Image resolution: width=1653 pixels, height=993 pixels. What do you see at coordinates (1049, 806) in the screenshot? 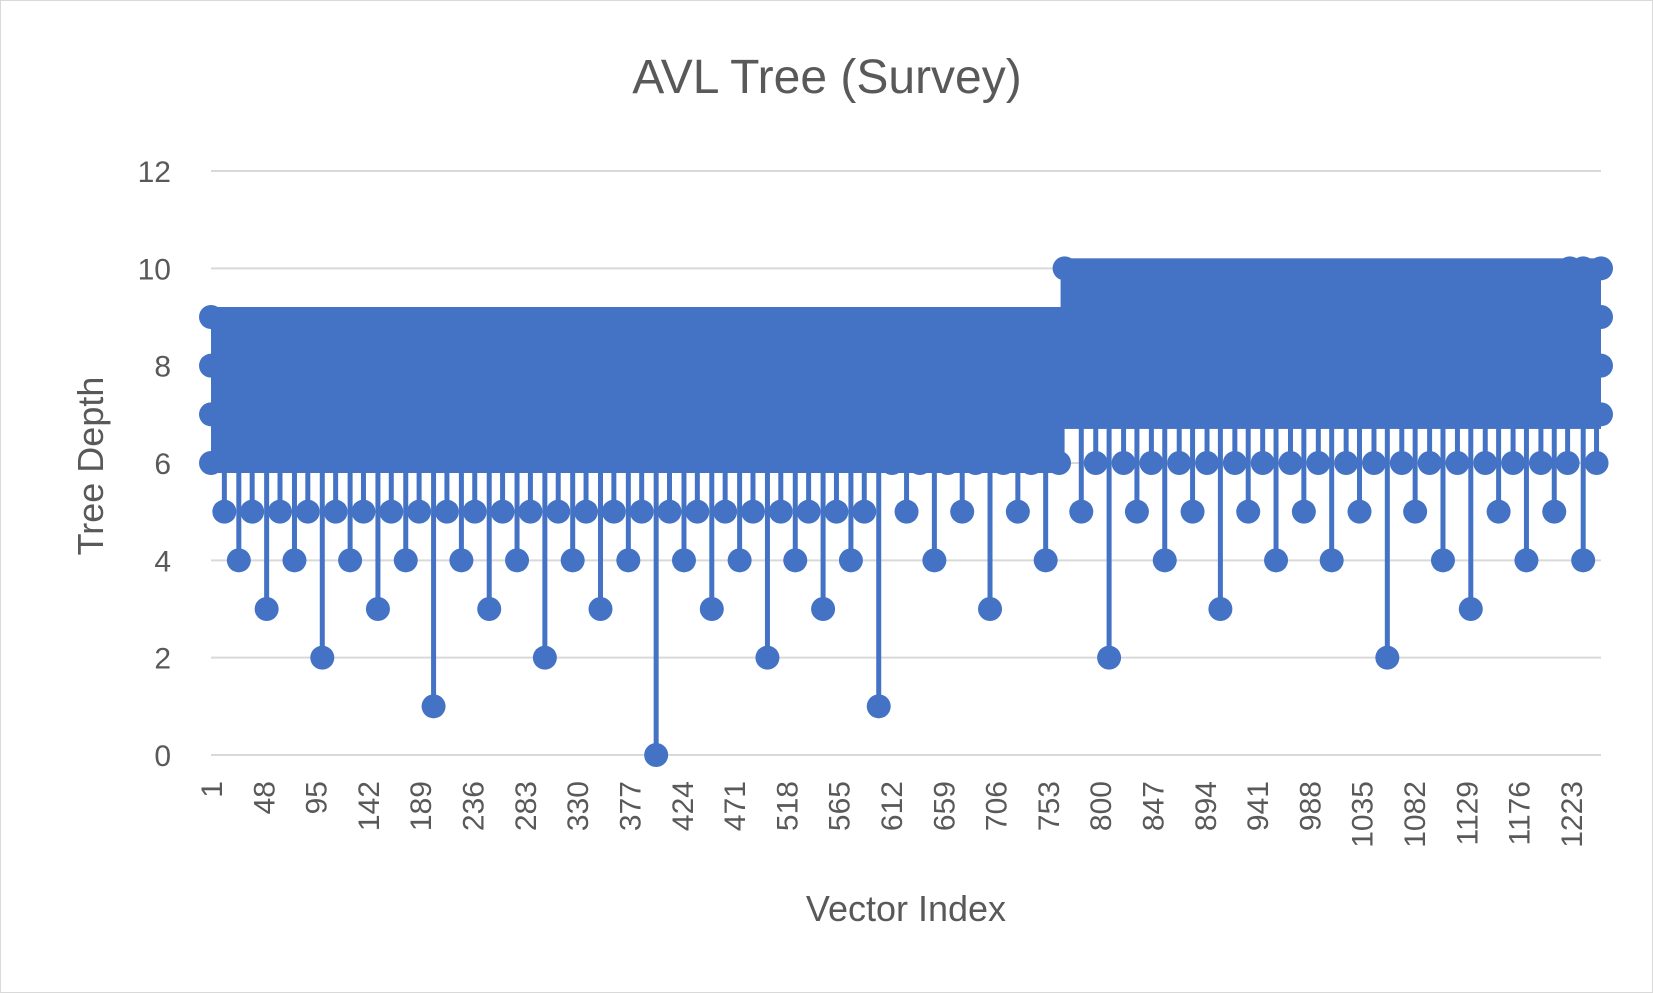
I see `x-tick-label: 753` at bounding box center [1049, 806].